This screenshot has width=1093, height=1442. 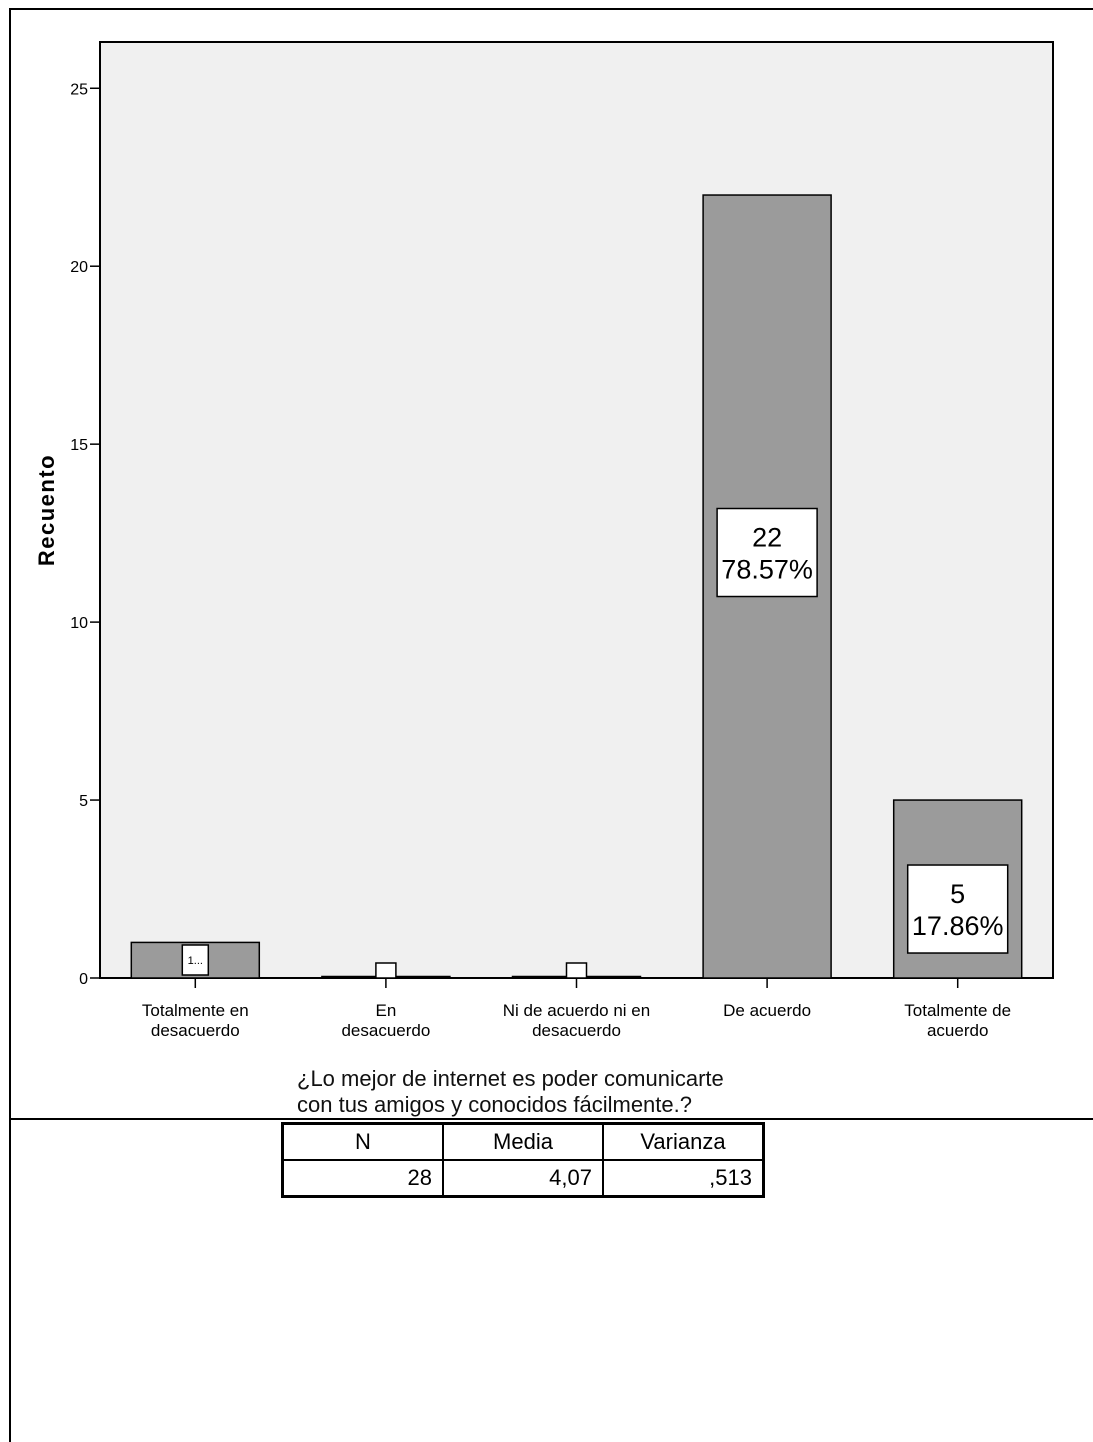 What do you see at coordinates (767, 1010) in the screenshot?
I see `x-tick-label: De acuerdo` at bounding box center [767, 1010].